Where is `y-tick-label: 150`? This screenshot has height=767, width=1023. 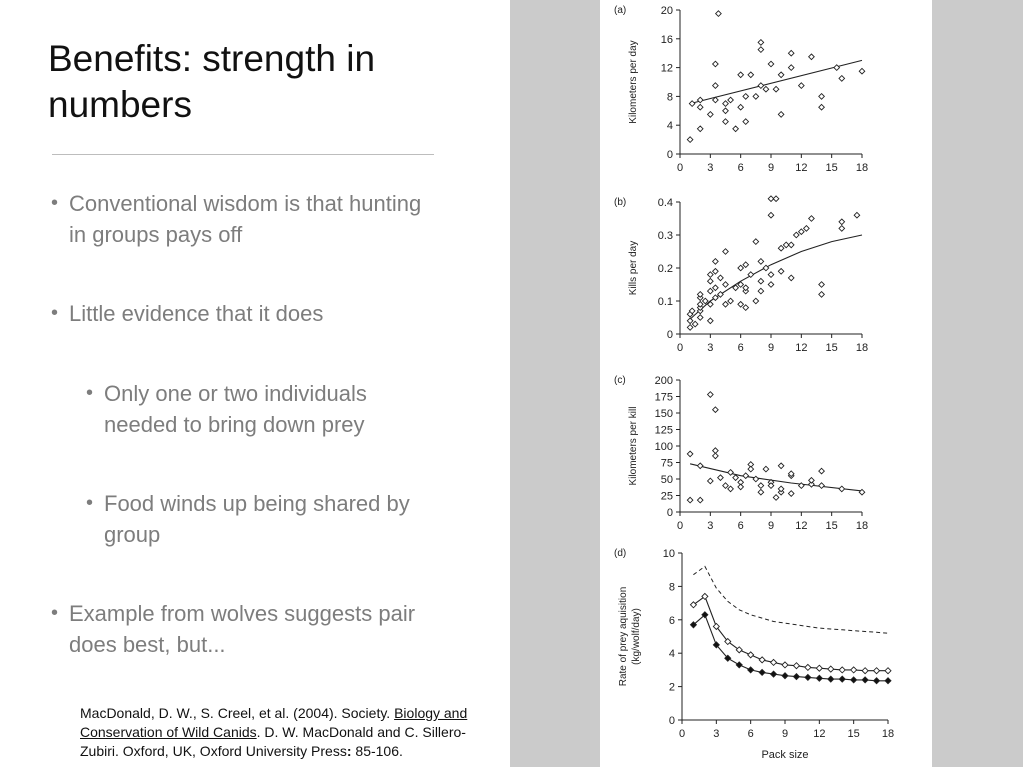 y-tick-label: 150 is located at coordinates (664, 414).